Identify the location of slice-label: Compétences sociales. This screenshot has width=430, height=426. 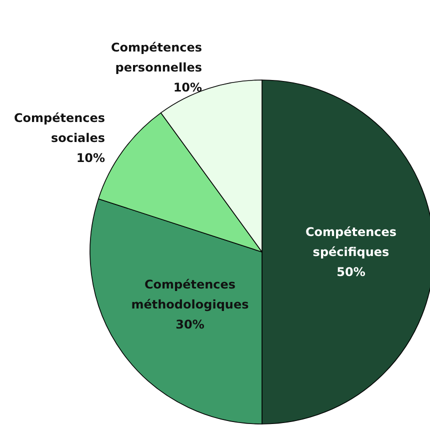
(60, 127).